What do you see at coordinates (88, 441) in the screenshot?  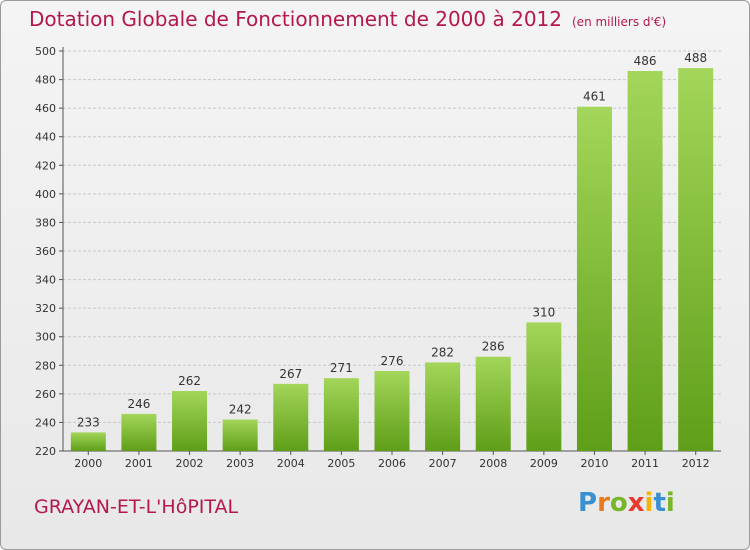 I see `bar-2000` at bounding box center [88, 441].